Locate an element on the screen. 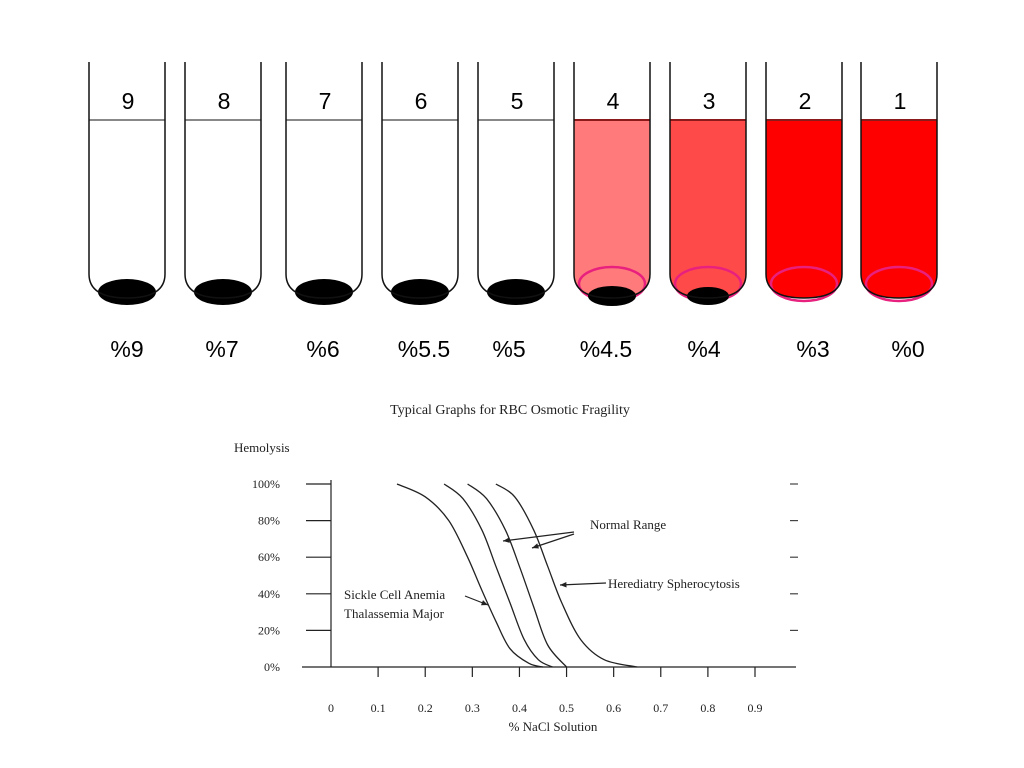 This screenshot has width=1024, height=768. tube-concentration-label: %5 is located at coordinates (509, 349).